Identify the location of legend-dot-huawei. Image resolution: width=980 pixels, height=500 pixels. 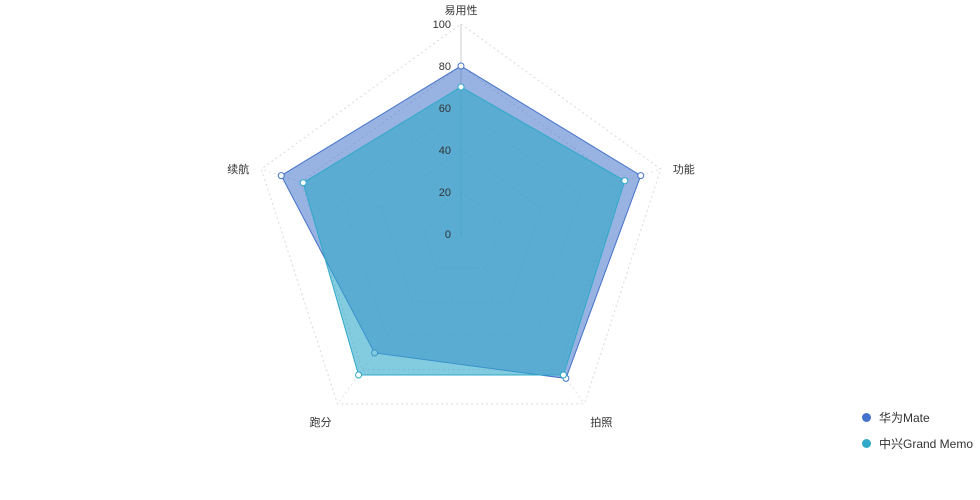
(866, 417).